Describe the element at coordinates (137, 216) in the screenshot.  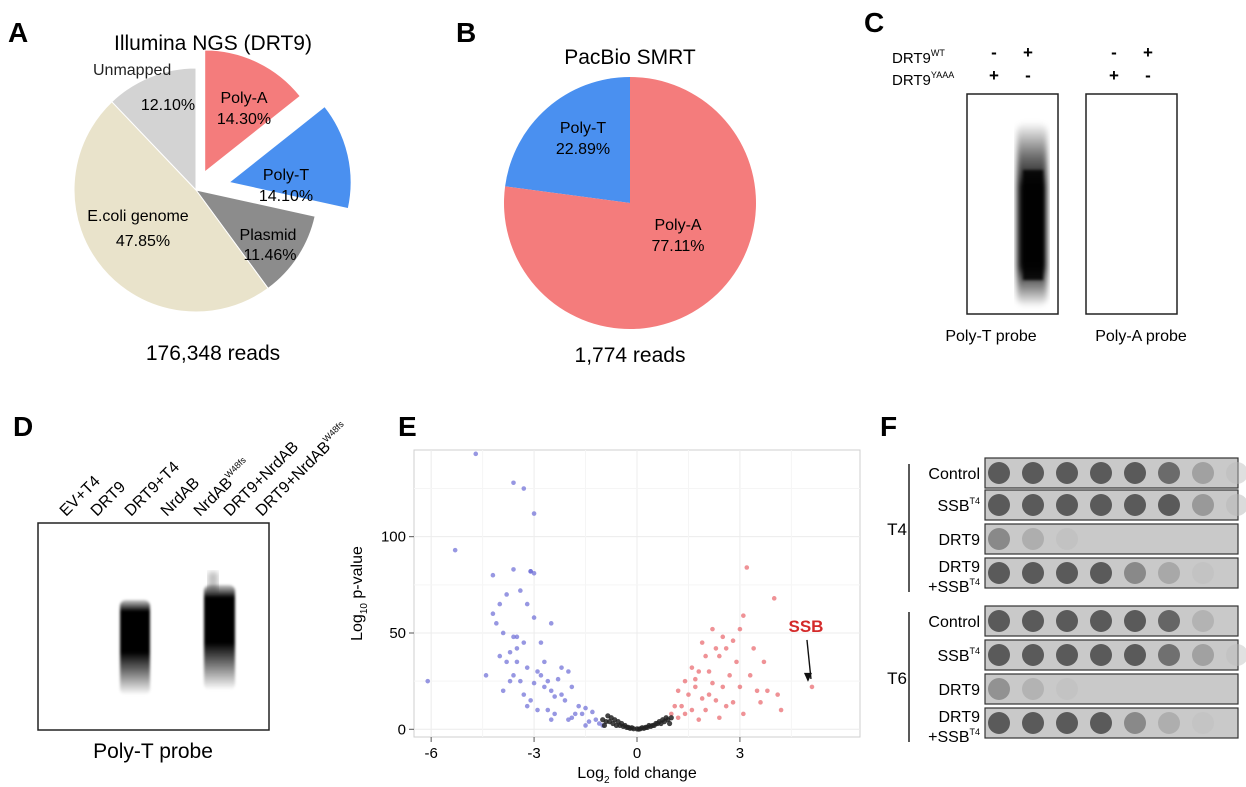
I see `label-ecoli: E.coli genome` at that location.